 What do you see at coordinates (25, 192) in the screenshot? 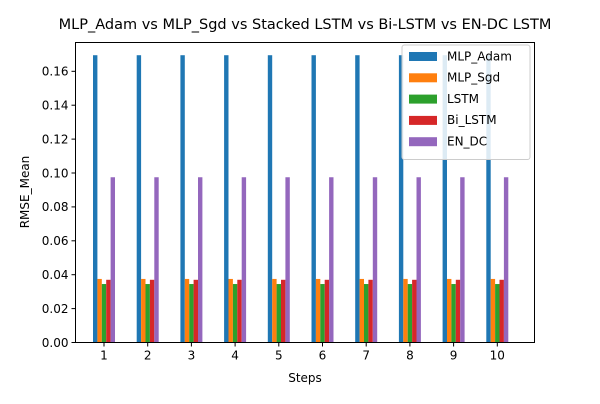
I see `y-axis-label: RMSE_Mean` at bounding box center [25, 192].